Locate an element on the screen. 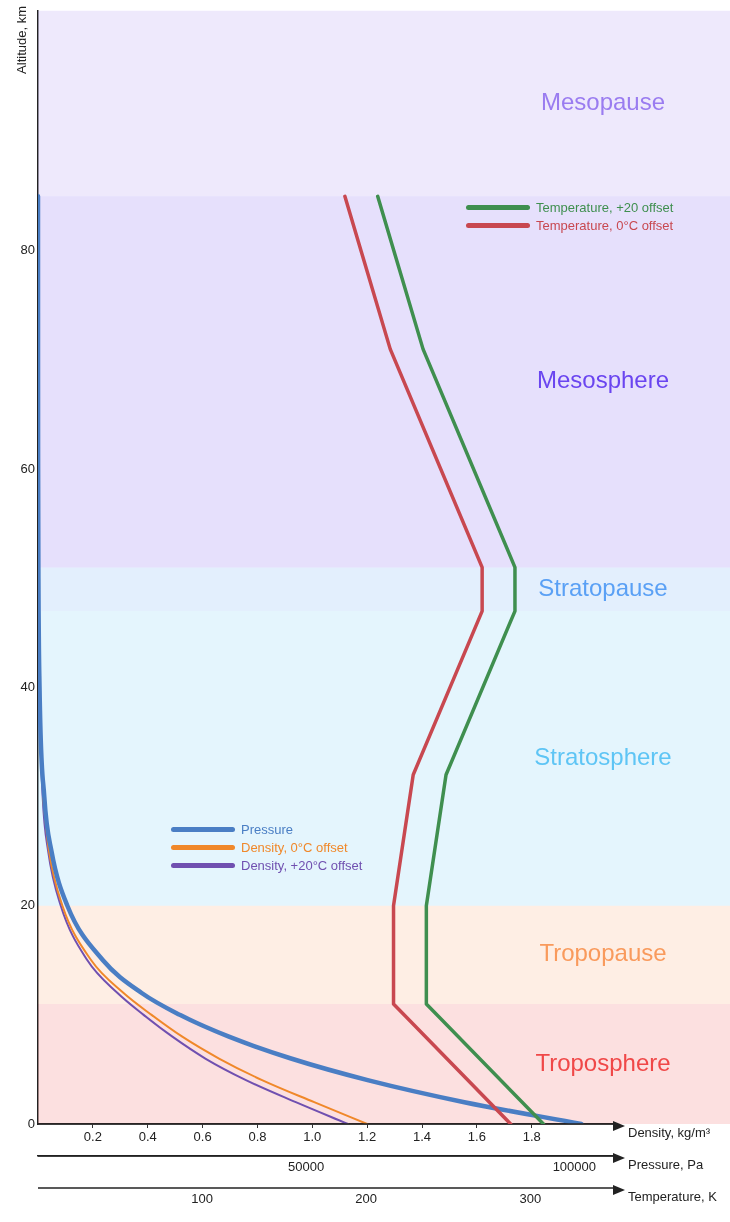 This screenshot has height=1222, width=730. x-tick-label: 1.2 is located at coordinates (367, 1137).